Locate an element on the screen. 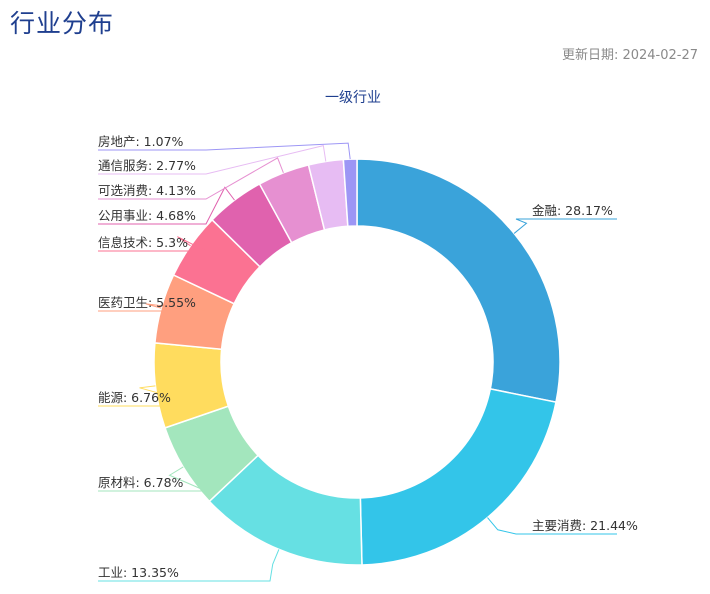  label-3: 原材料: 6.78% is located at coordinates (141, 482).